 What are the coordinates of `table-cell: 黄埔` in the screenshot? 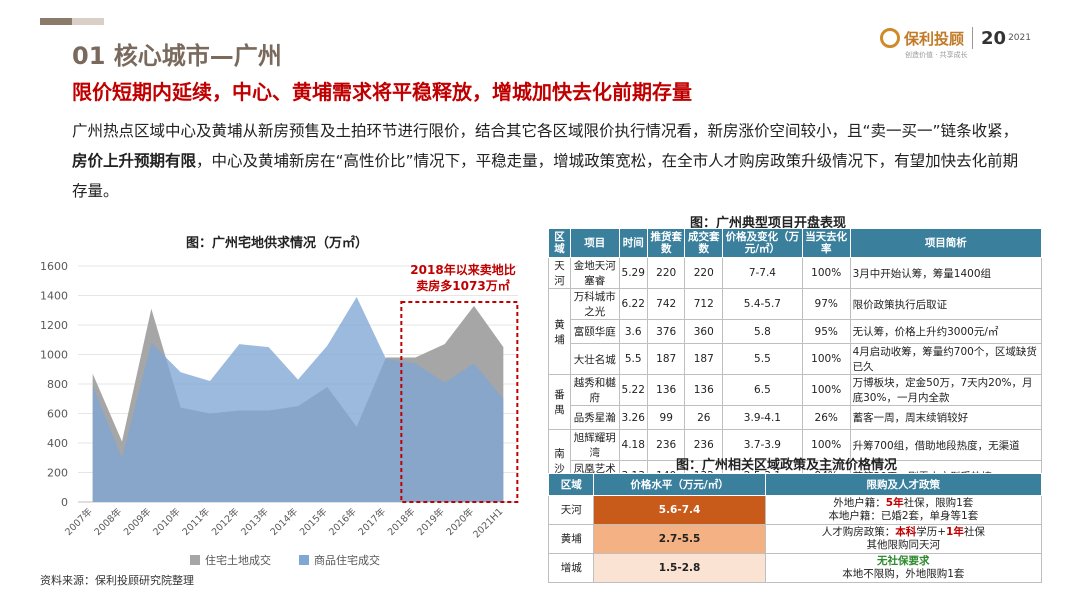 It's located at (559, 331).